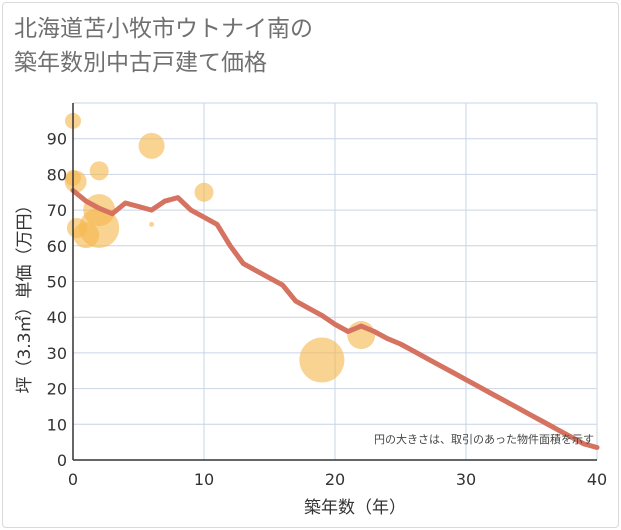 This screenshot has width=621, height=530. Describe the element at coordinates (57, 174) in the screenshot. I see `y-tick-label-80: 80` at that location.